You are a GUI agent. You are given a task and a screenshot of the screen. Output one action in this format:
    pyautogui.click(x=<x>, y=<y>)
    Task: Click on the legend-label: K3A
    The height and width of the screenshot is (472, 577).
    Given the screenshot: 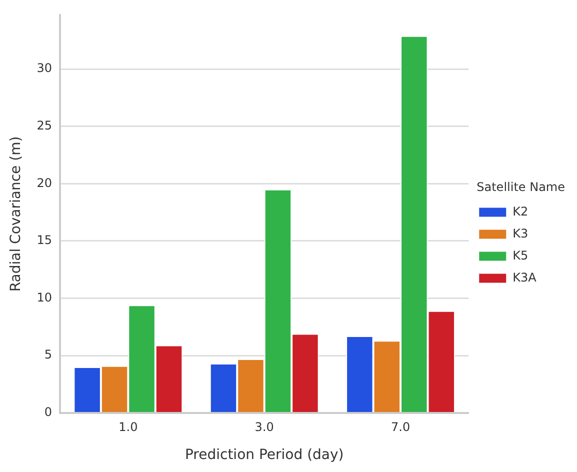 What is the action you would take?
    pyautogui.click(x=525, y=277)
    